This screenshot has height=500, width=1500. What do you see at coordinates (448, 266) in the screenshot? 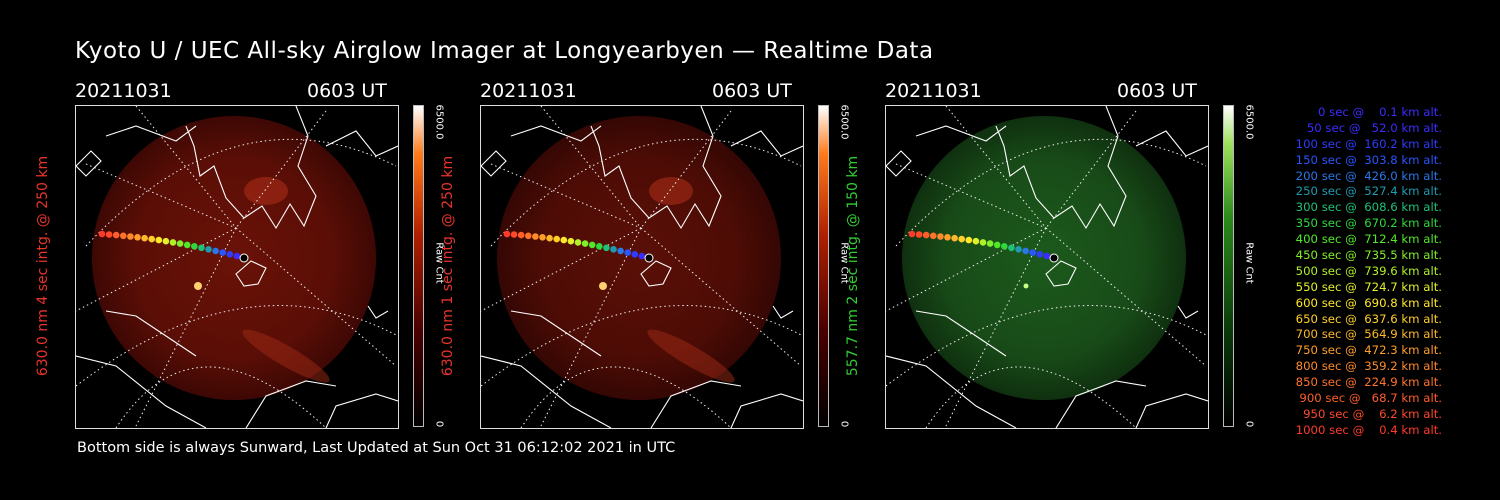
I see `panel-ylabel: 630.0 nm 1 sec intg. @ 250 km` at bounding box center [448, 266].